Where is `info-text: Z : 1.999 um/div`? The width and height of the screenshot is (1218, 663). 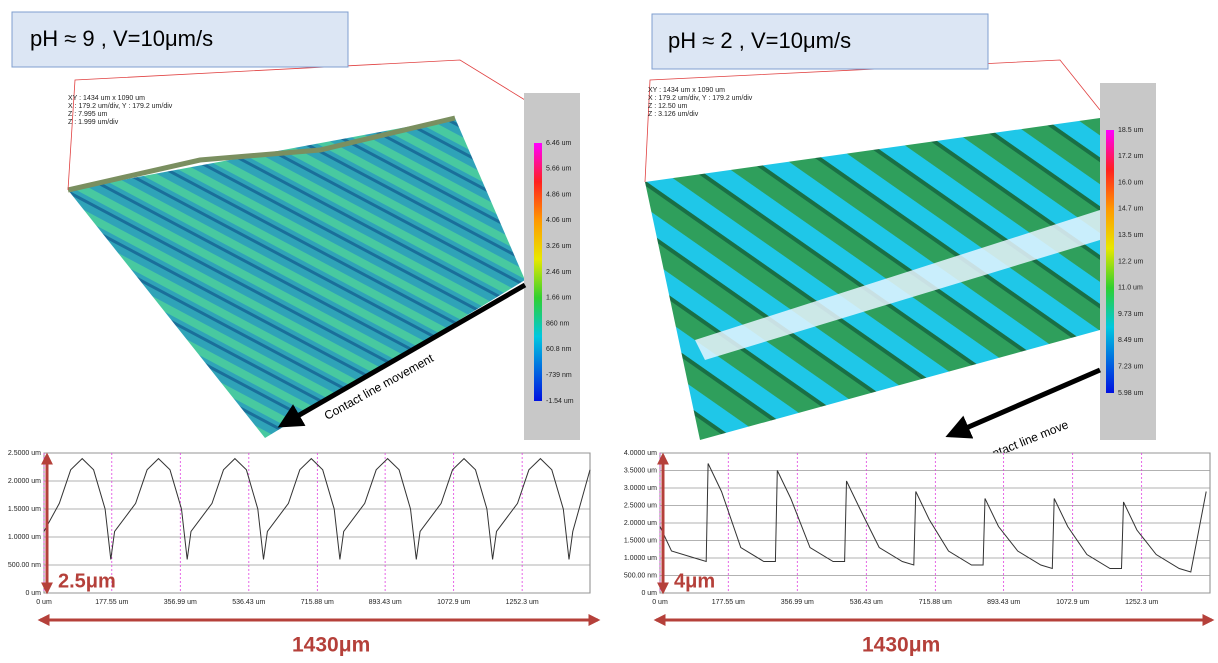 info-text: Z : 1.999 um/div is located at coordinates (93, 122).